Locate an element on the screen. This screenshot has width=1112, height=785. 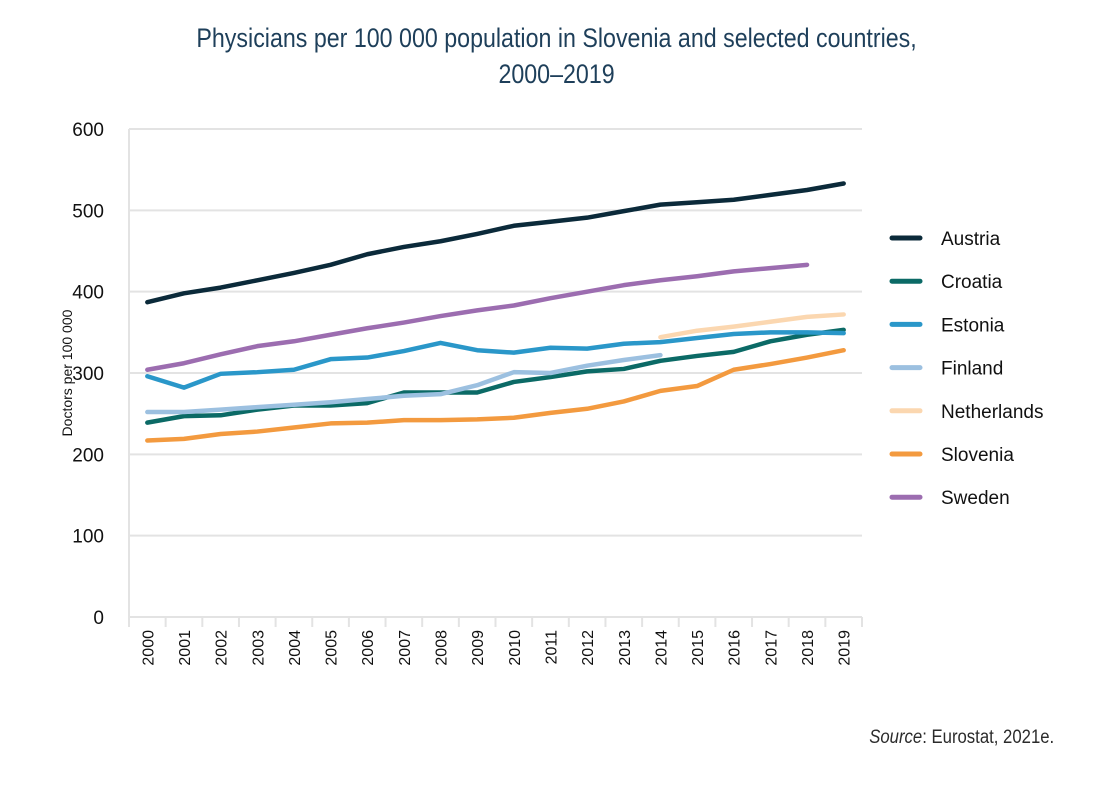
x-tick-label: 2012 is located at coordinates (588, 648).